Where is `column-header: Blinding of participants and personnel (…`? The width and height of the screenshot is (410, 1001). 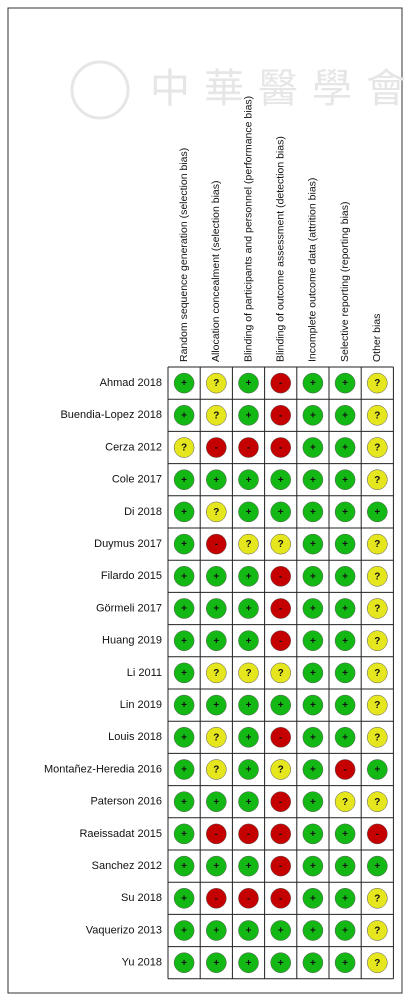
column-header: Blinding of participants and personnel (… is located at coordinates (248, 229).